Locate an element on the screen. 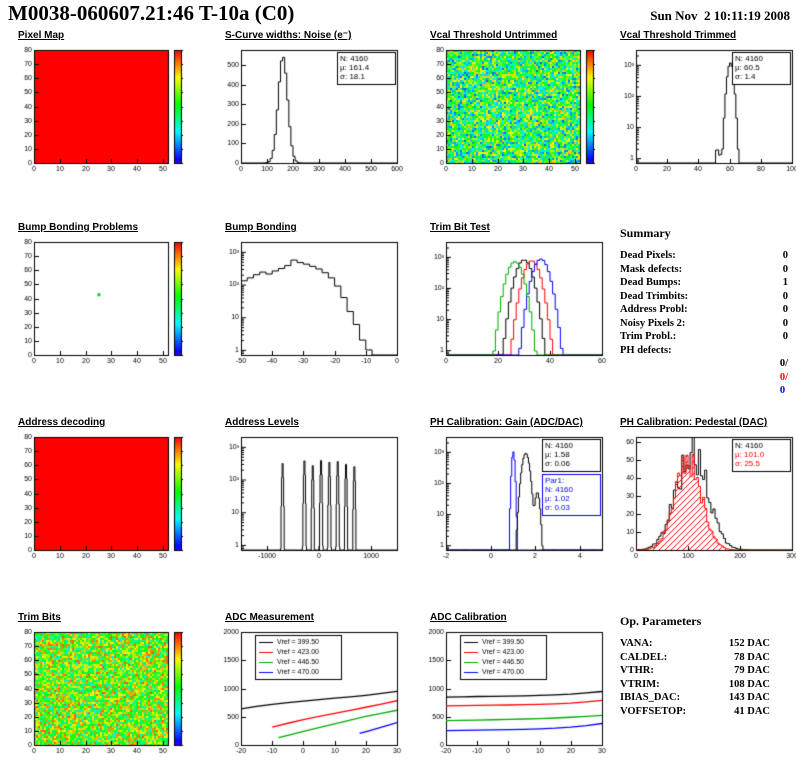 Image resolution: width=796 pixels, height=772 pixels. op-param-value: 152 DAC is located at coordinates (749, 643).